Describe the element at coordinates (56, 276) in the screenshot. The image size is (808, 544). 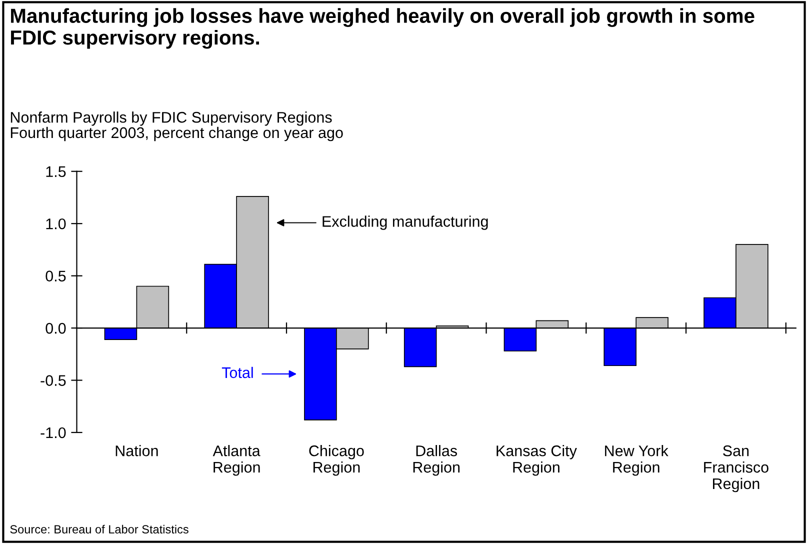
I see `y-tick-label: 0.5` at that location.